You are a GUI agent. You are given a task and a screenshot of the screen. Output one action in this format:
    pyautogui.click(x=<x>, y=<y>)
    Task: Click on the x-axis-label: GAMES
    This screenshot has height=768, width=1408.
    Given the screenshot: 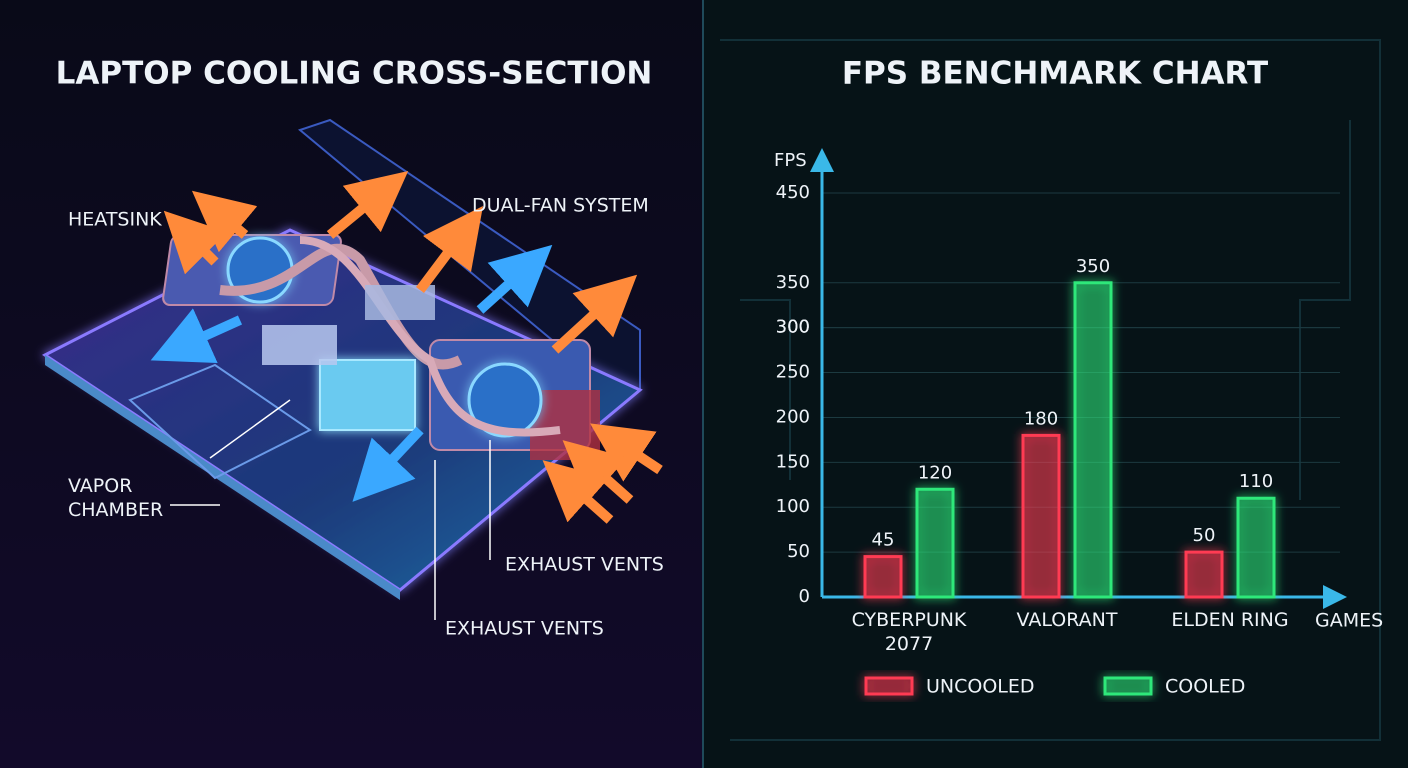 What is the action you would take?
    pyautogui.click(x=1349, y=621)
    